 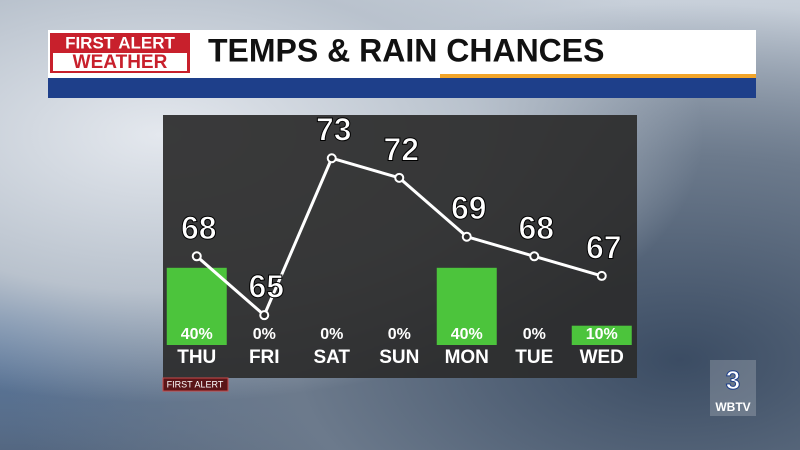 I want to click on tag-text: FIRST ALERT, so click(x=195, y=384).